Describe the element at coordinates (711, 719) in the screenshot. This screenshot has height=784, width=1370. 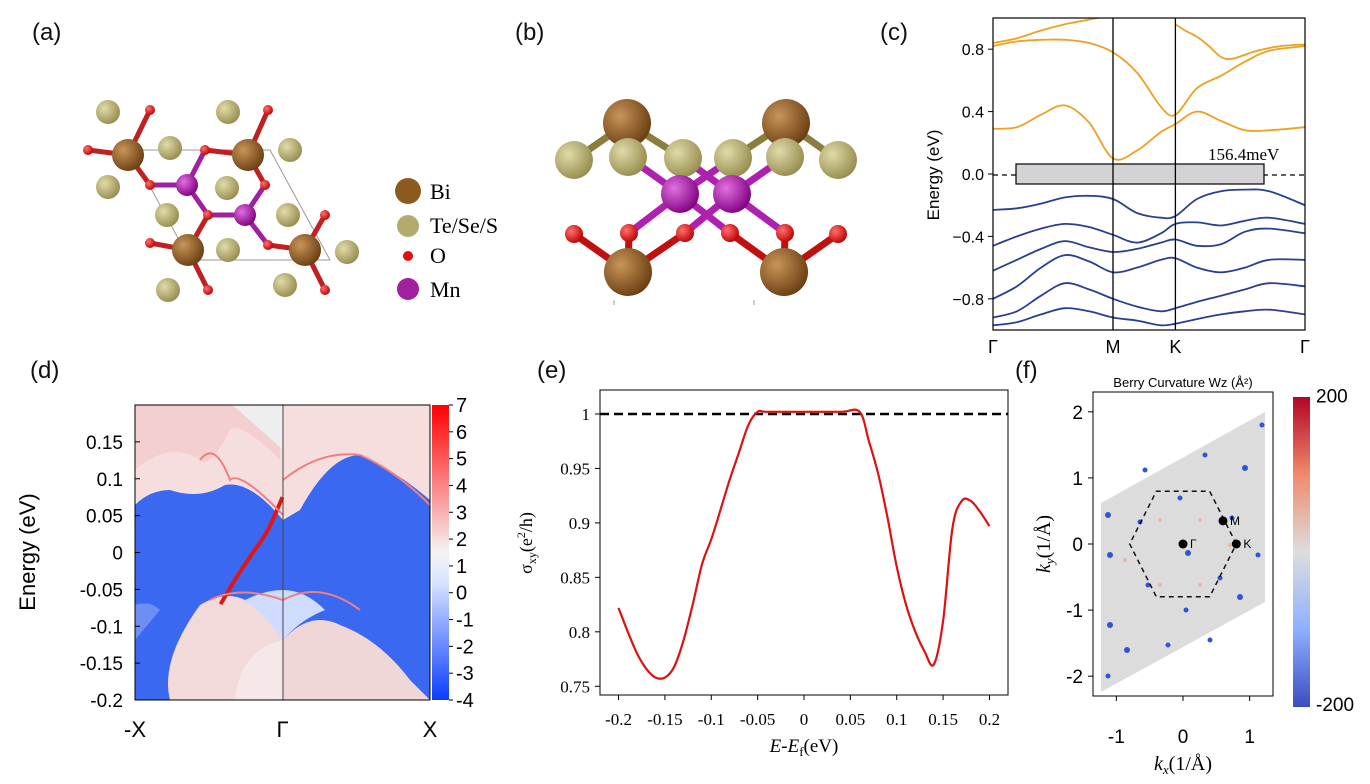
I see `hall-x-tick-label: -0.1` at that location.